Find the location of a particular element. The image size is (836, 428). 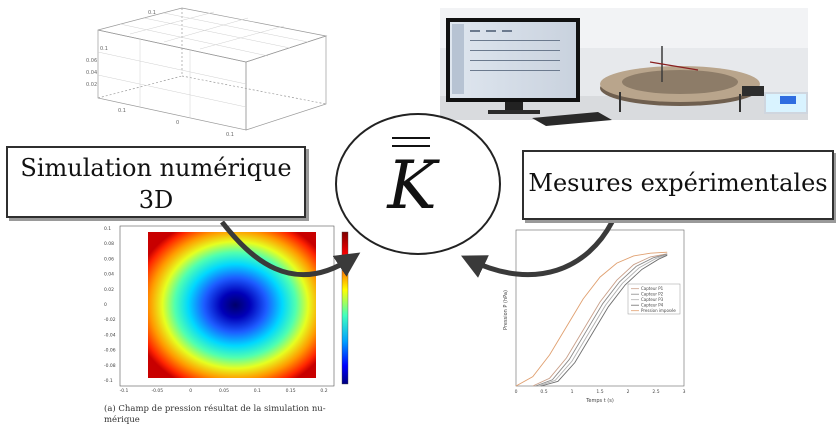

pressure-x-tick: -0.1 is located at coordinates (124, 391).